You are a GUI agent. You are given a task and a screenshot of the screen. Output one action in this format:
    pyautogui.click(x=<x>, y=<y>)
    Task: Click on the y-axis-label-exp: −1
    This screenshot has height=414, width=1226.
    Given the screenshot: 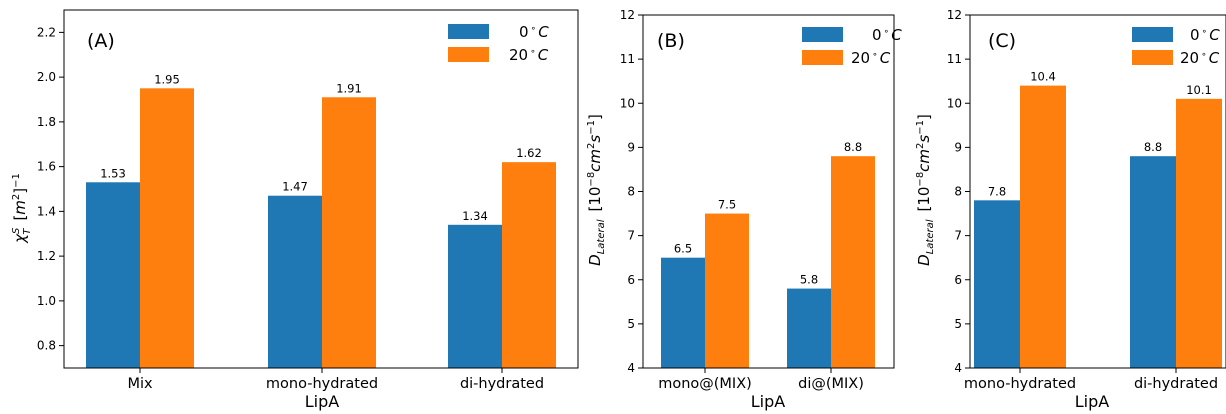 What is the action you would take?
    pyautogui.click(x=16, y=180)
    